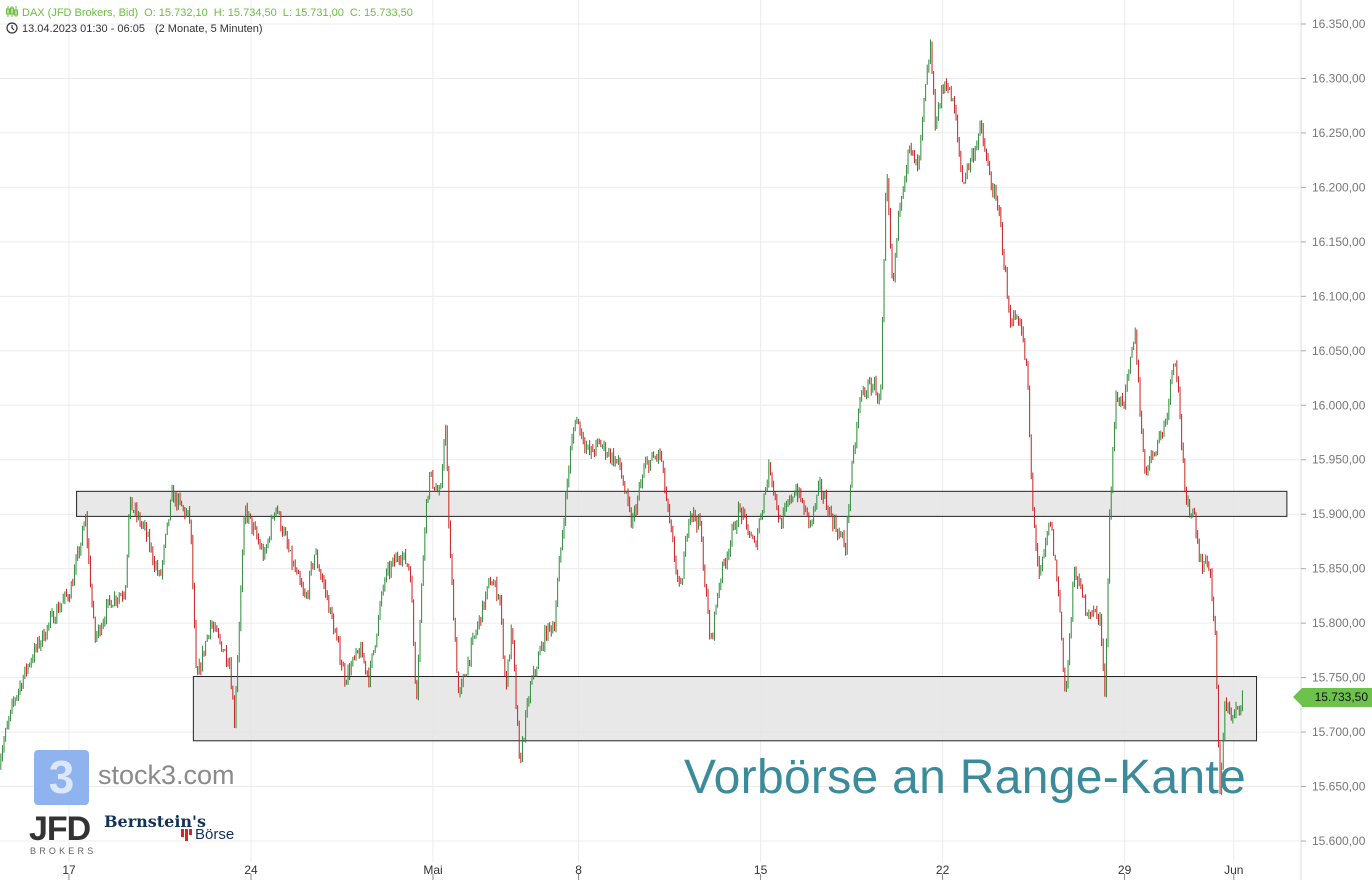 The height and width of the screenshot is (880, 1372). I want to click on y-tick-label: 16.150,00, so click(1339, 242).